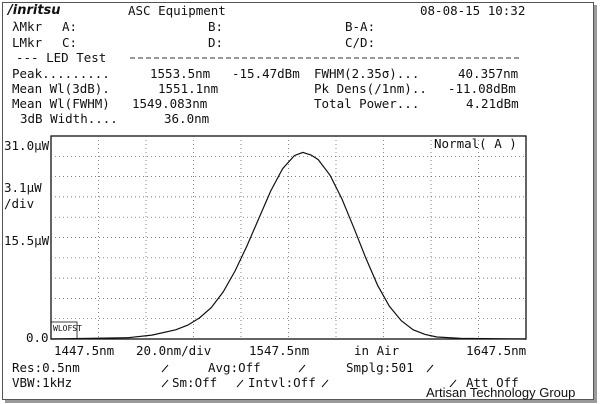  What do you see at coordinates (360, 42) in the screenshot?
I see `marker-cd-label: C/D:` at bounding box center [360, 42].